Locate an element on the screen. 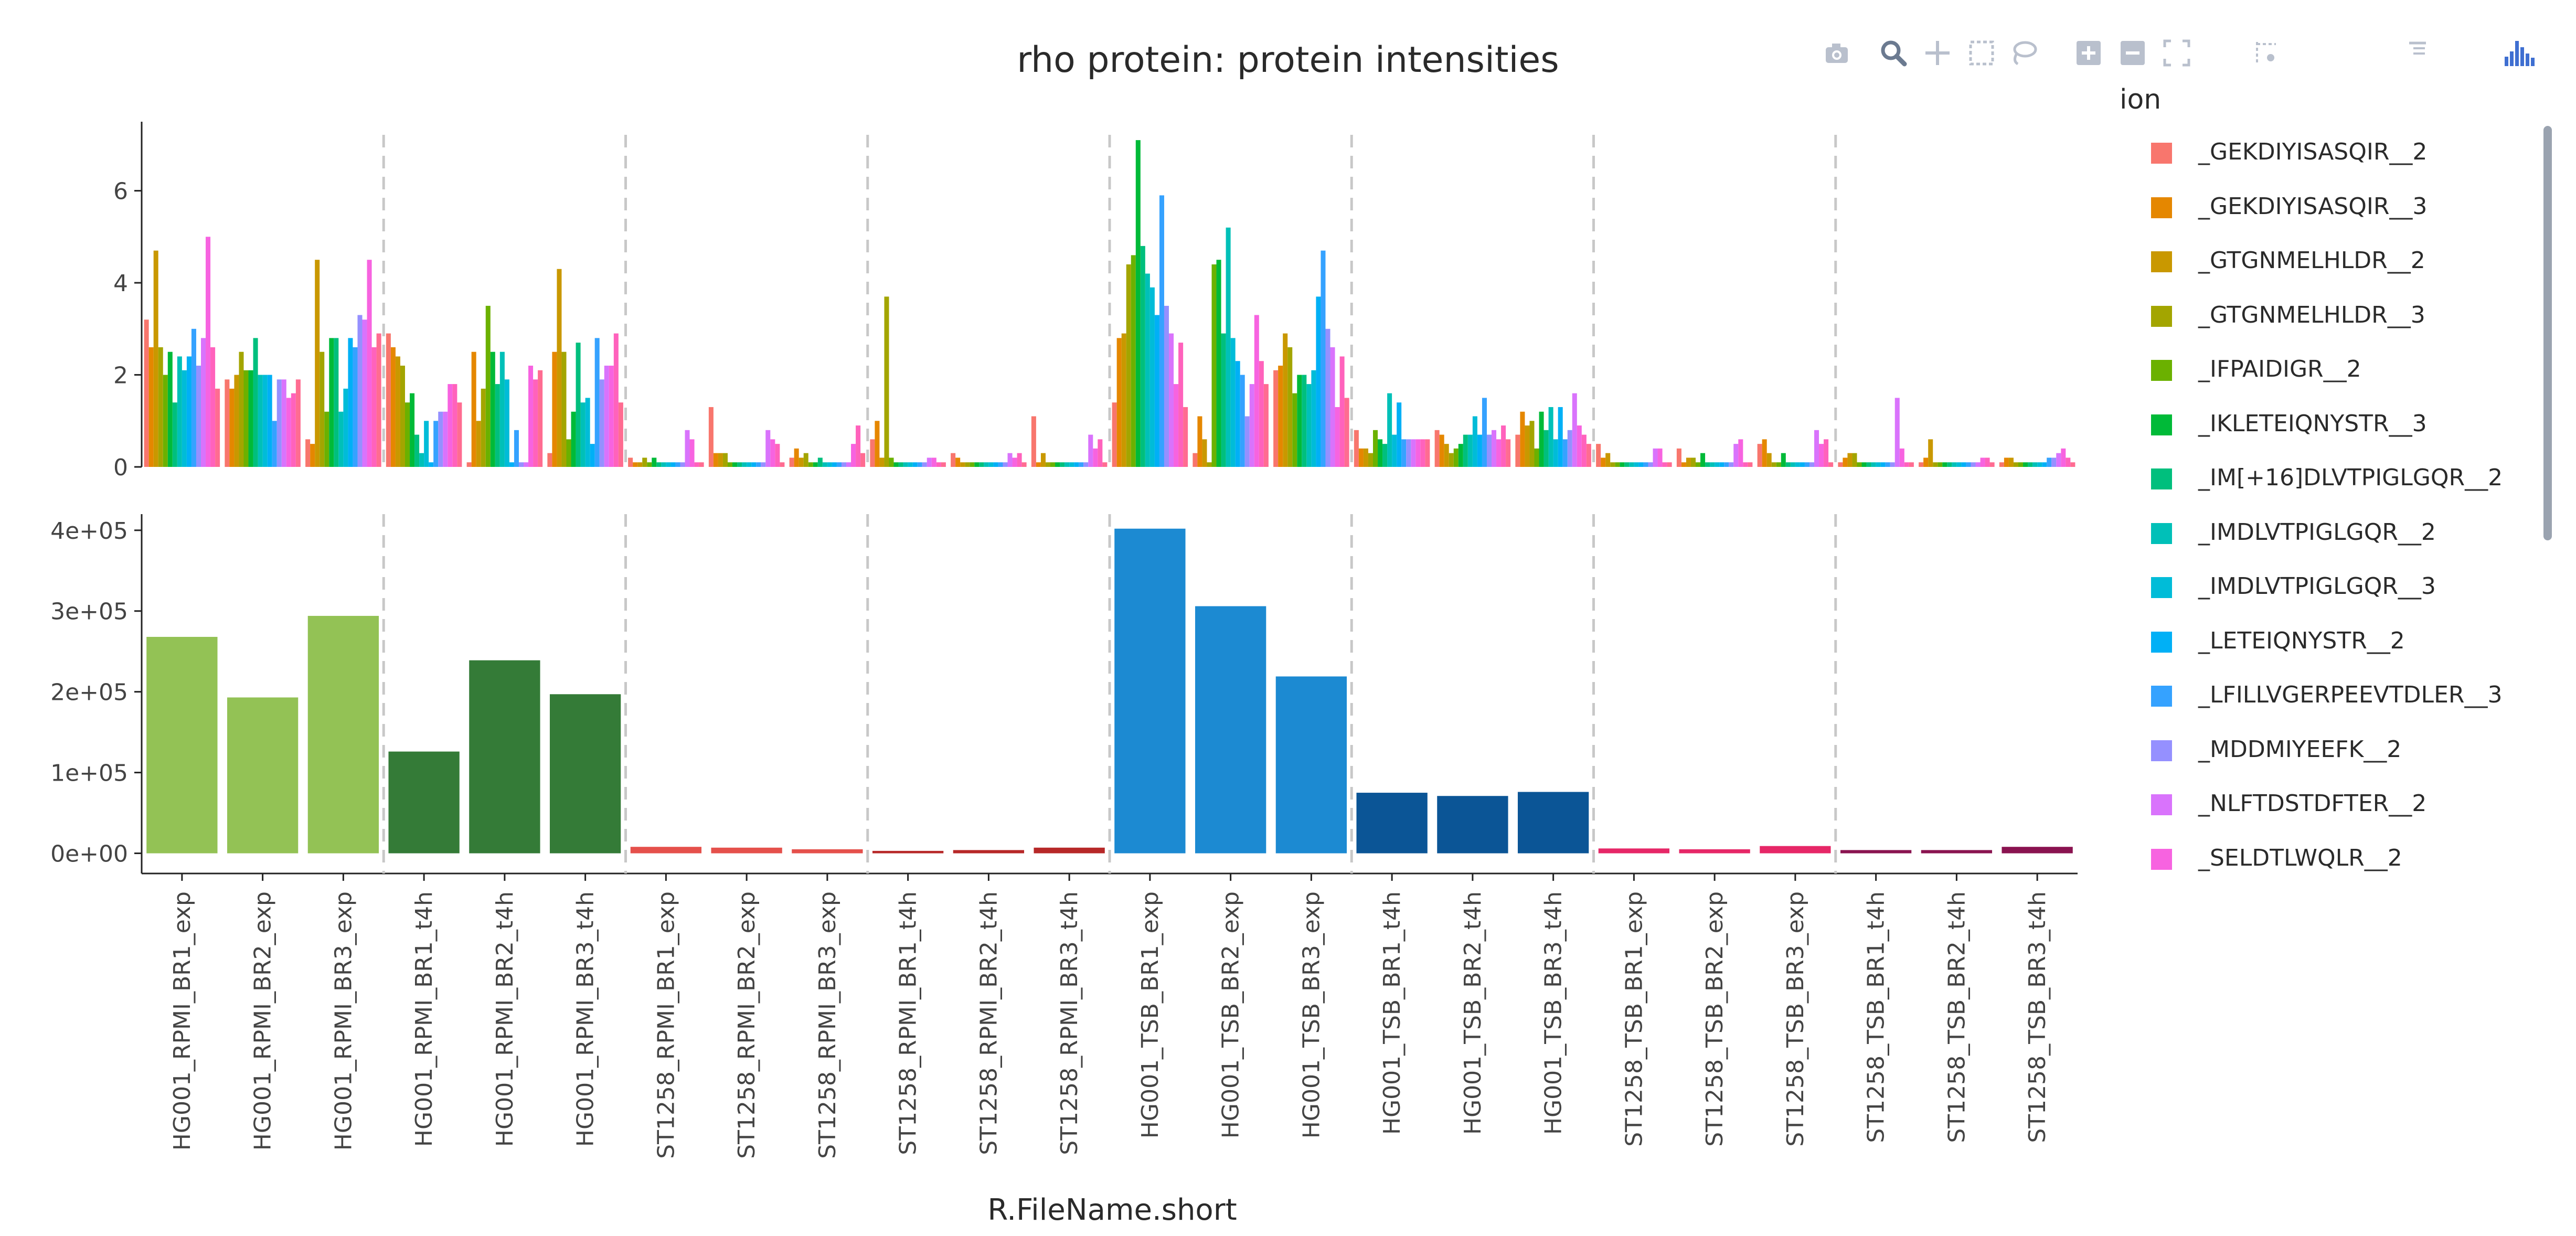 This screenshot has width=2576, height=1236. x-tick-label: ST1258_RPMI_BR2_exp is located at coordinates (746, 1025).